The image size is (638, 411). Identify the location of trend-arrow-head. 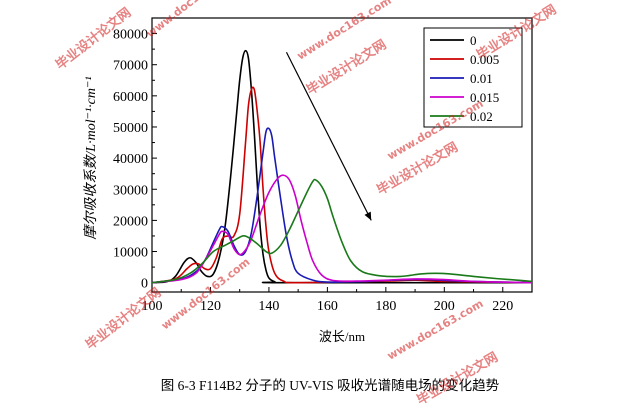
(368, 216).